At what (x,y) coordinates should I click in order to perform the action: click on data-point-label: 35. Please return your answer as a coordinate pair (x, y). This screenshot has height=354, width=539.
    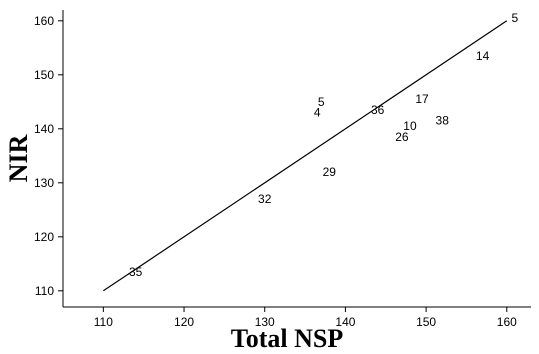
    Looking at the image, I should click on (136, 272).